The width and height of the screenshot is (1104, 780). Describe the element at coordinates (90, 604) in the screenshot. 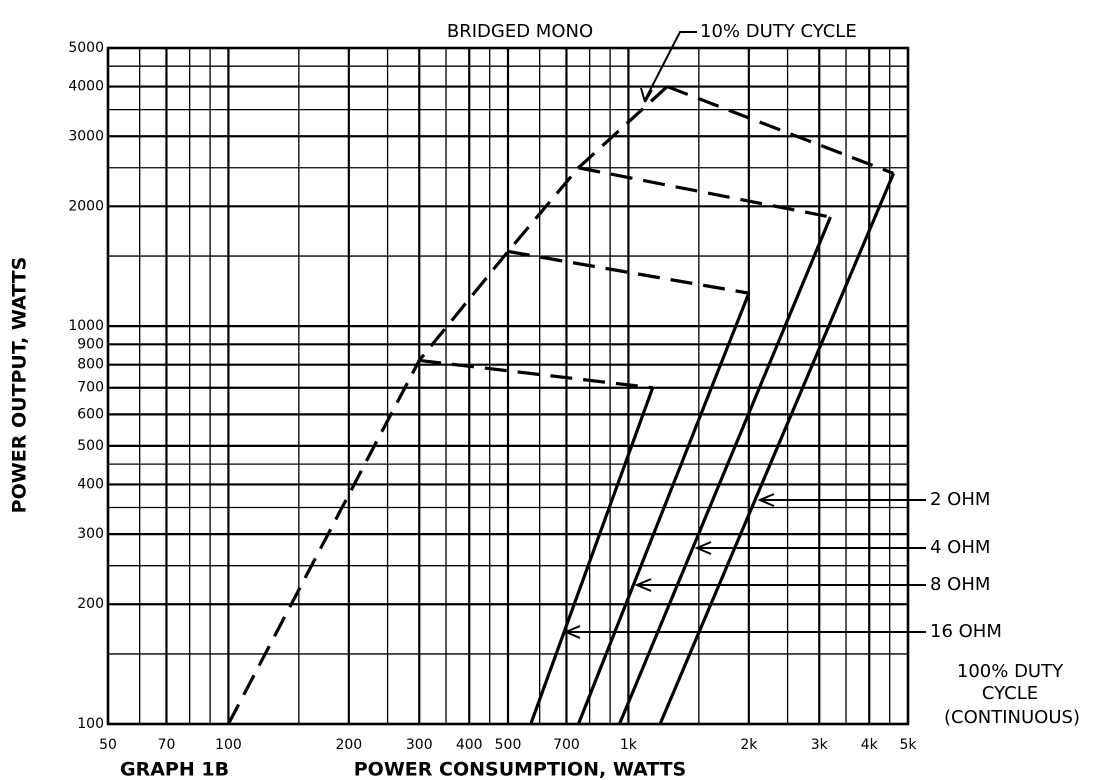

I see `y-tick-label: 200` at that location.